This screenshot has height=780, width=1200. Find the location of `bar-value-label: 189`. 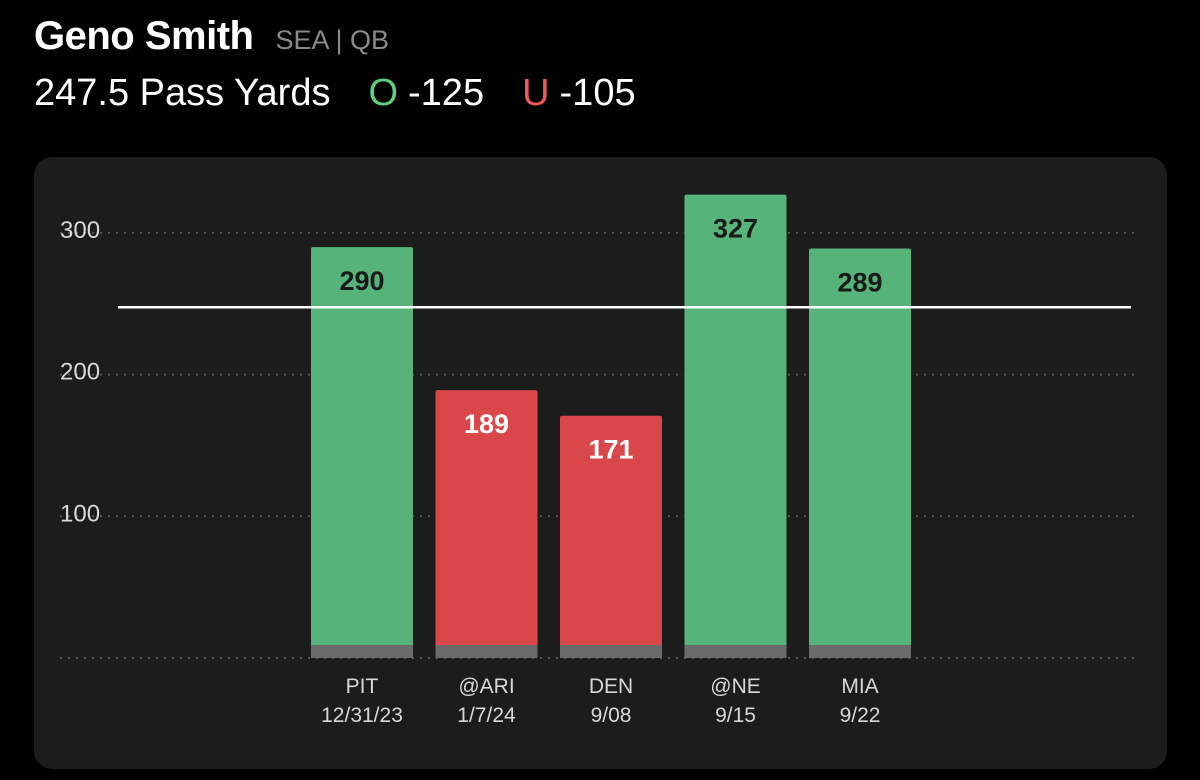

bar-value-label: 189 is located at coordinates (486, 424).